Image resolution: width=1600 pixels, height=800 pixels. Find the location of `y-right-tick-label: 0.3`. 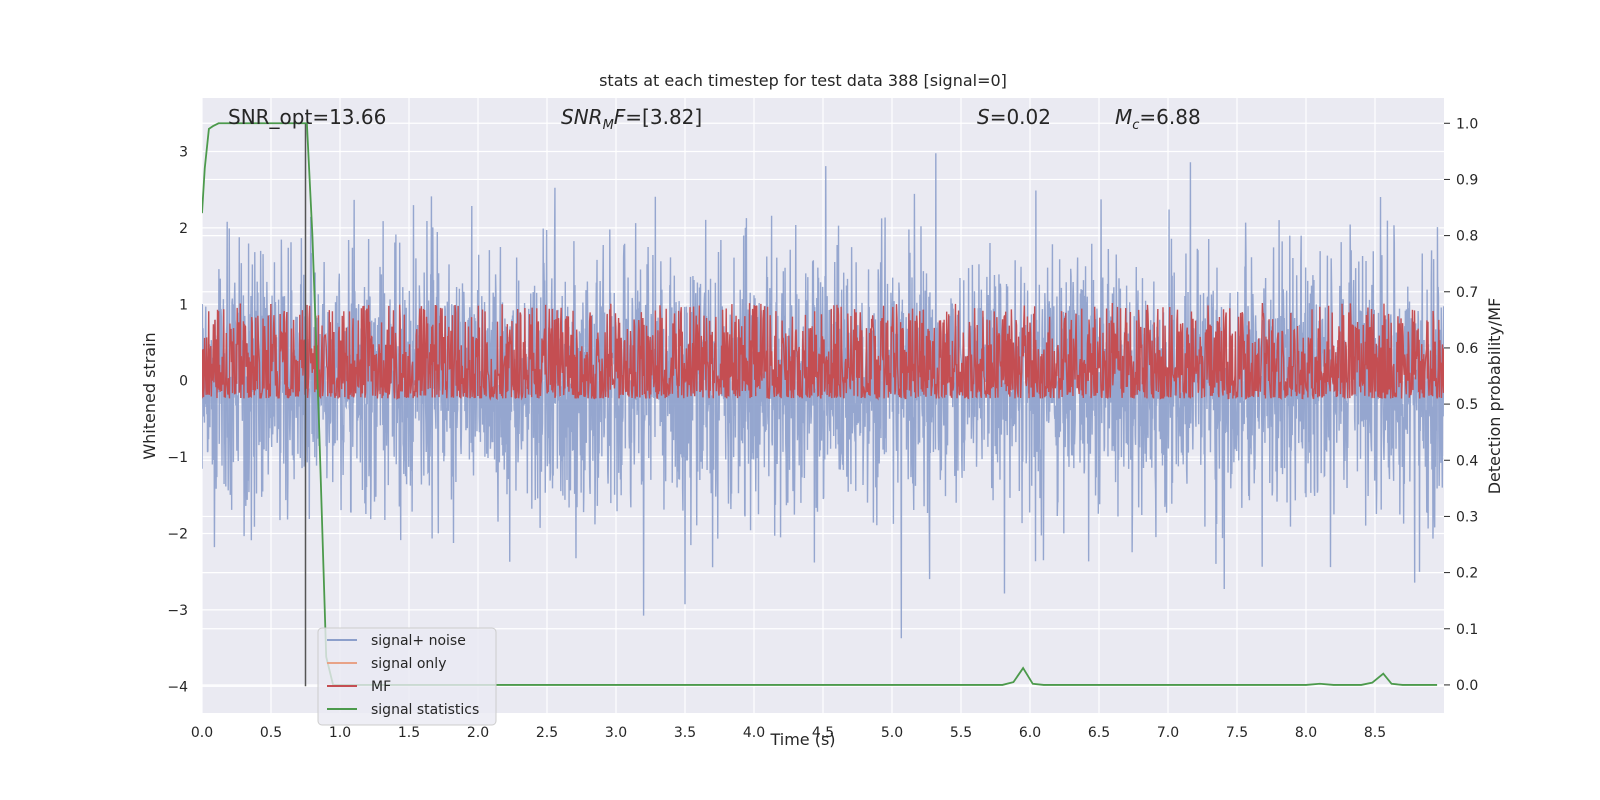

y-right-tick-label: 0.3 is located at coordinates (1467, 517).